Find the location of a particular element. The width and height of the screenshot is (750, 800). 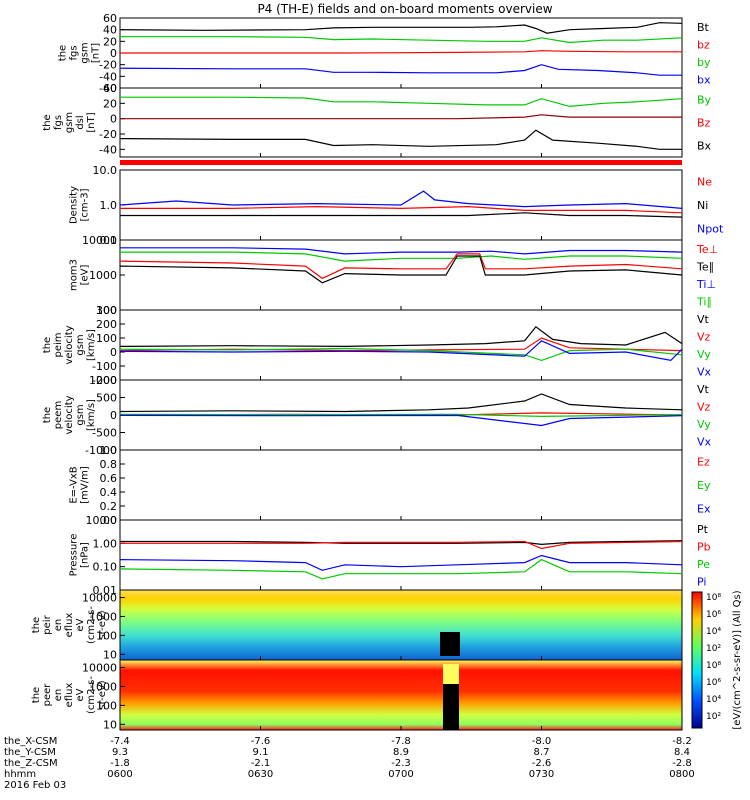

series-line-Ni is located at coordinates (401, 215).